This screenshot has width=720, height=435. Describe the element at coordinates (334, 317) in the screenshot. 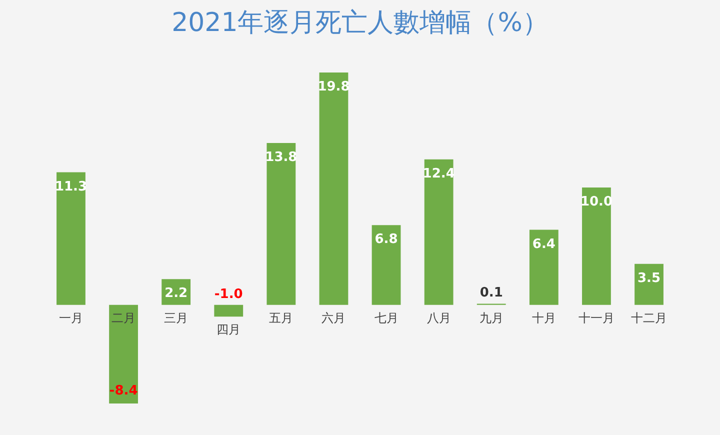

I see `x-tick-label: 六月` at that location.